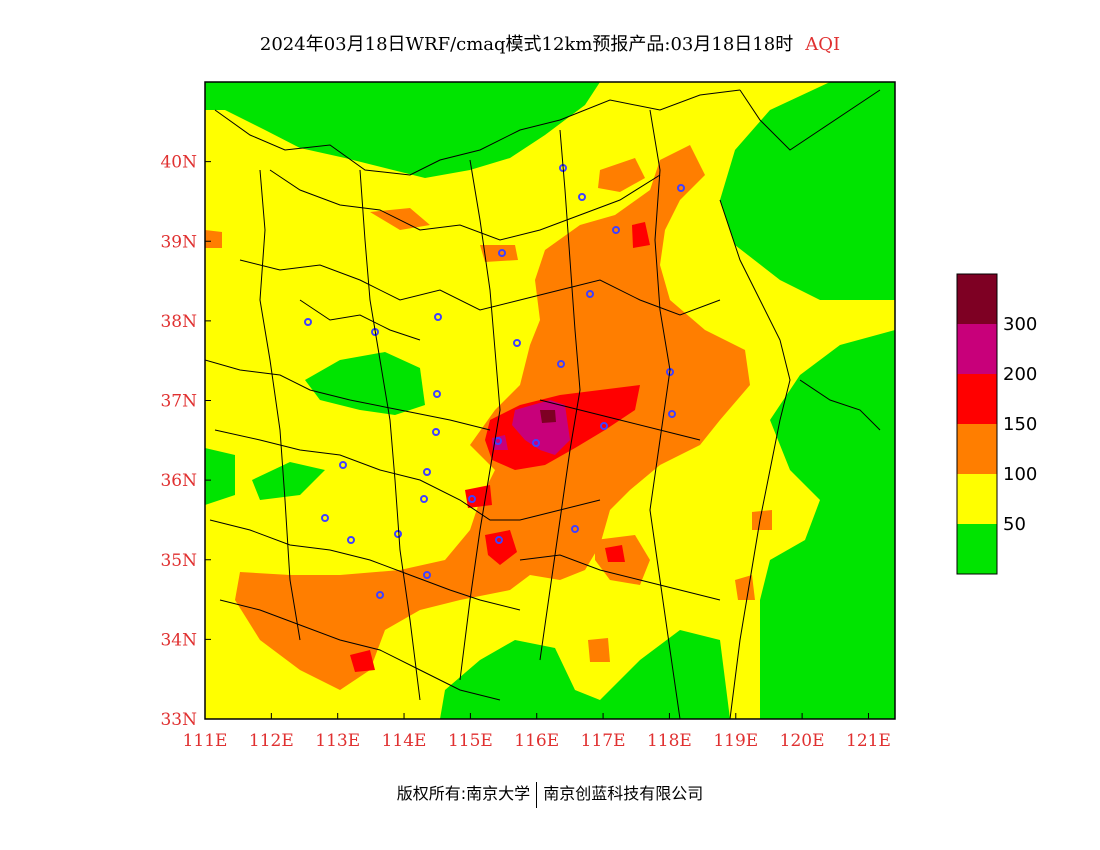 The width and height of the screenshot is (1100, 850). I want to click on aqi-zone-usg-coast, so click(762, 520).